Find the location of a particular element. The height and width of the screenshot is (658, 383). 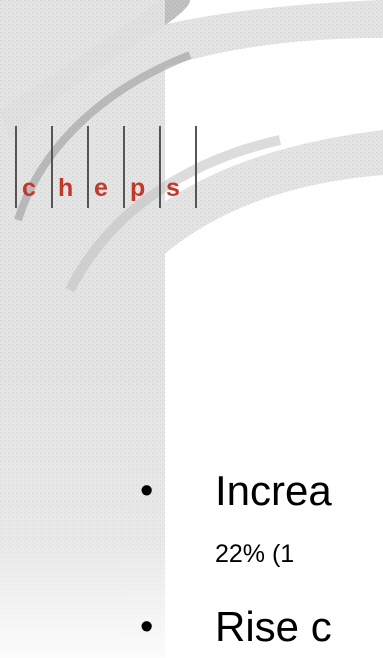

logo-letter-e: e is located at coordinates (101, 188).